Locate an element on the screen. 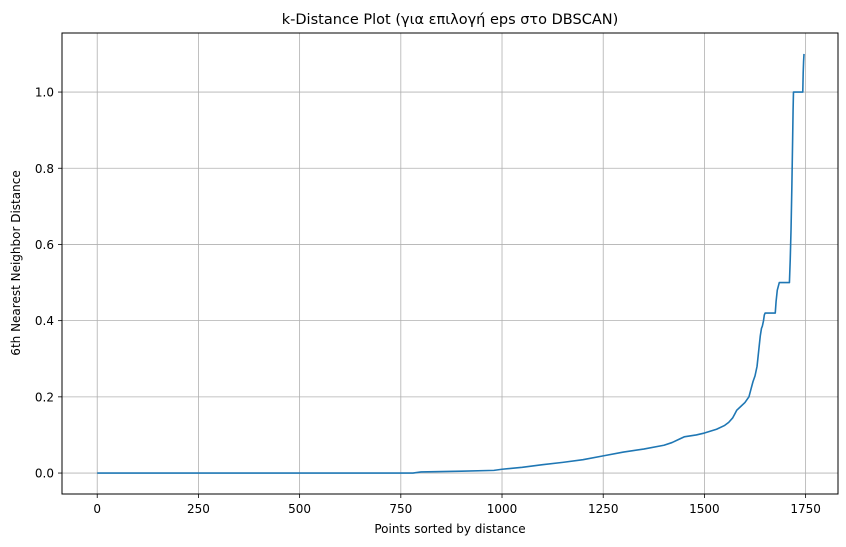  x-tick-label: 1500 is located at coordinates (704, 509).